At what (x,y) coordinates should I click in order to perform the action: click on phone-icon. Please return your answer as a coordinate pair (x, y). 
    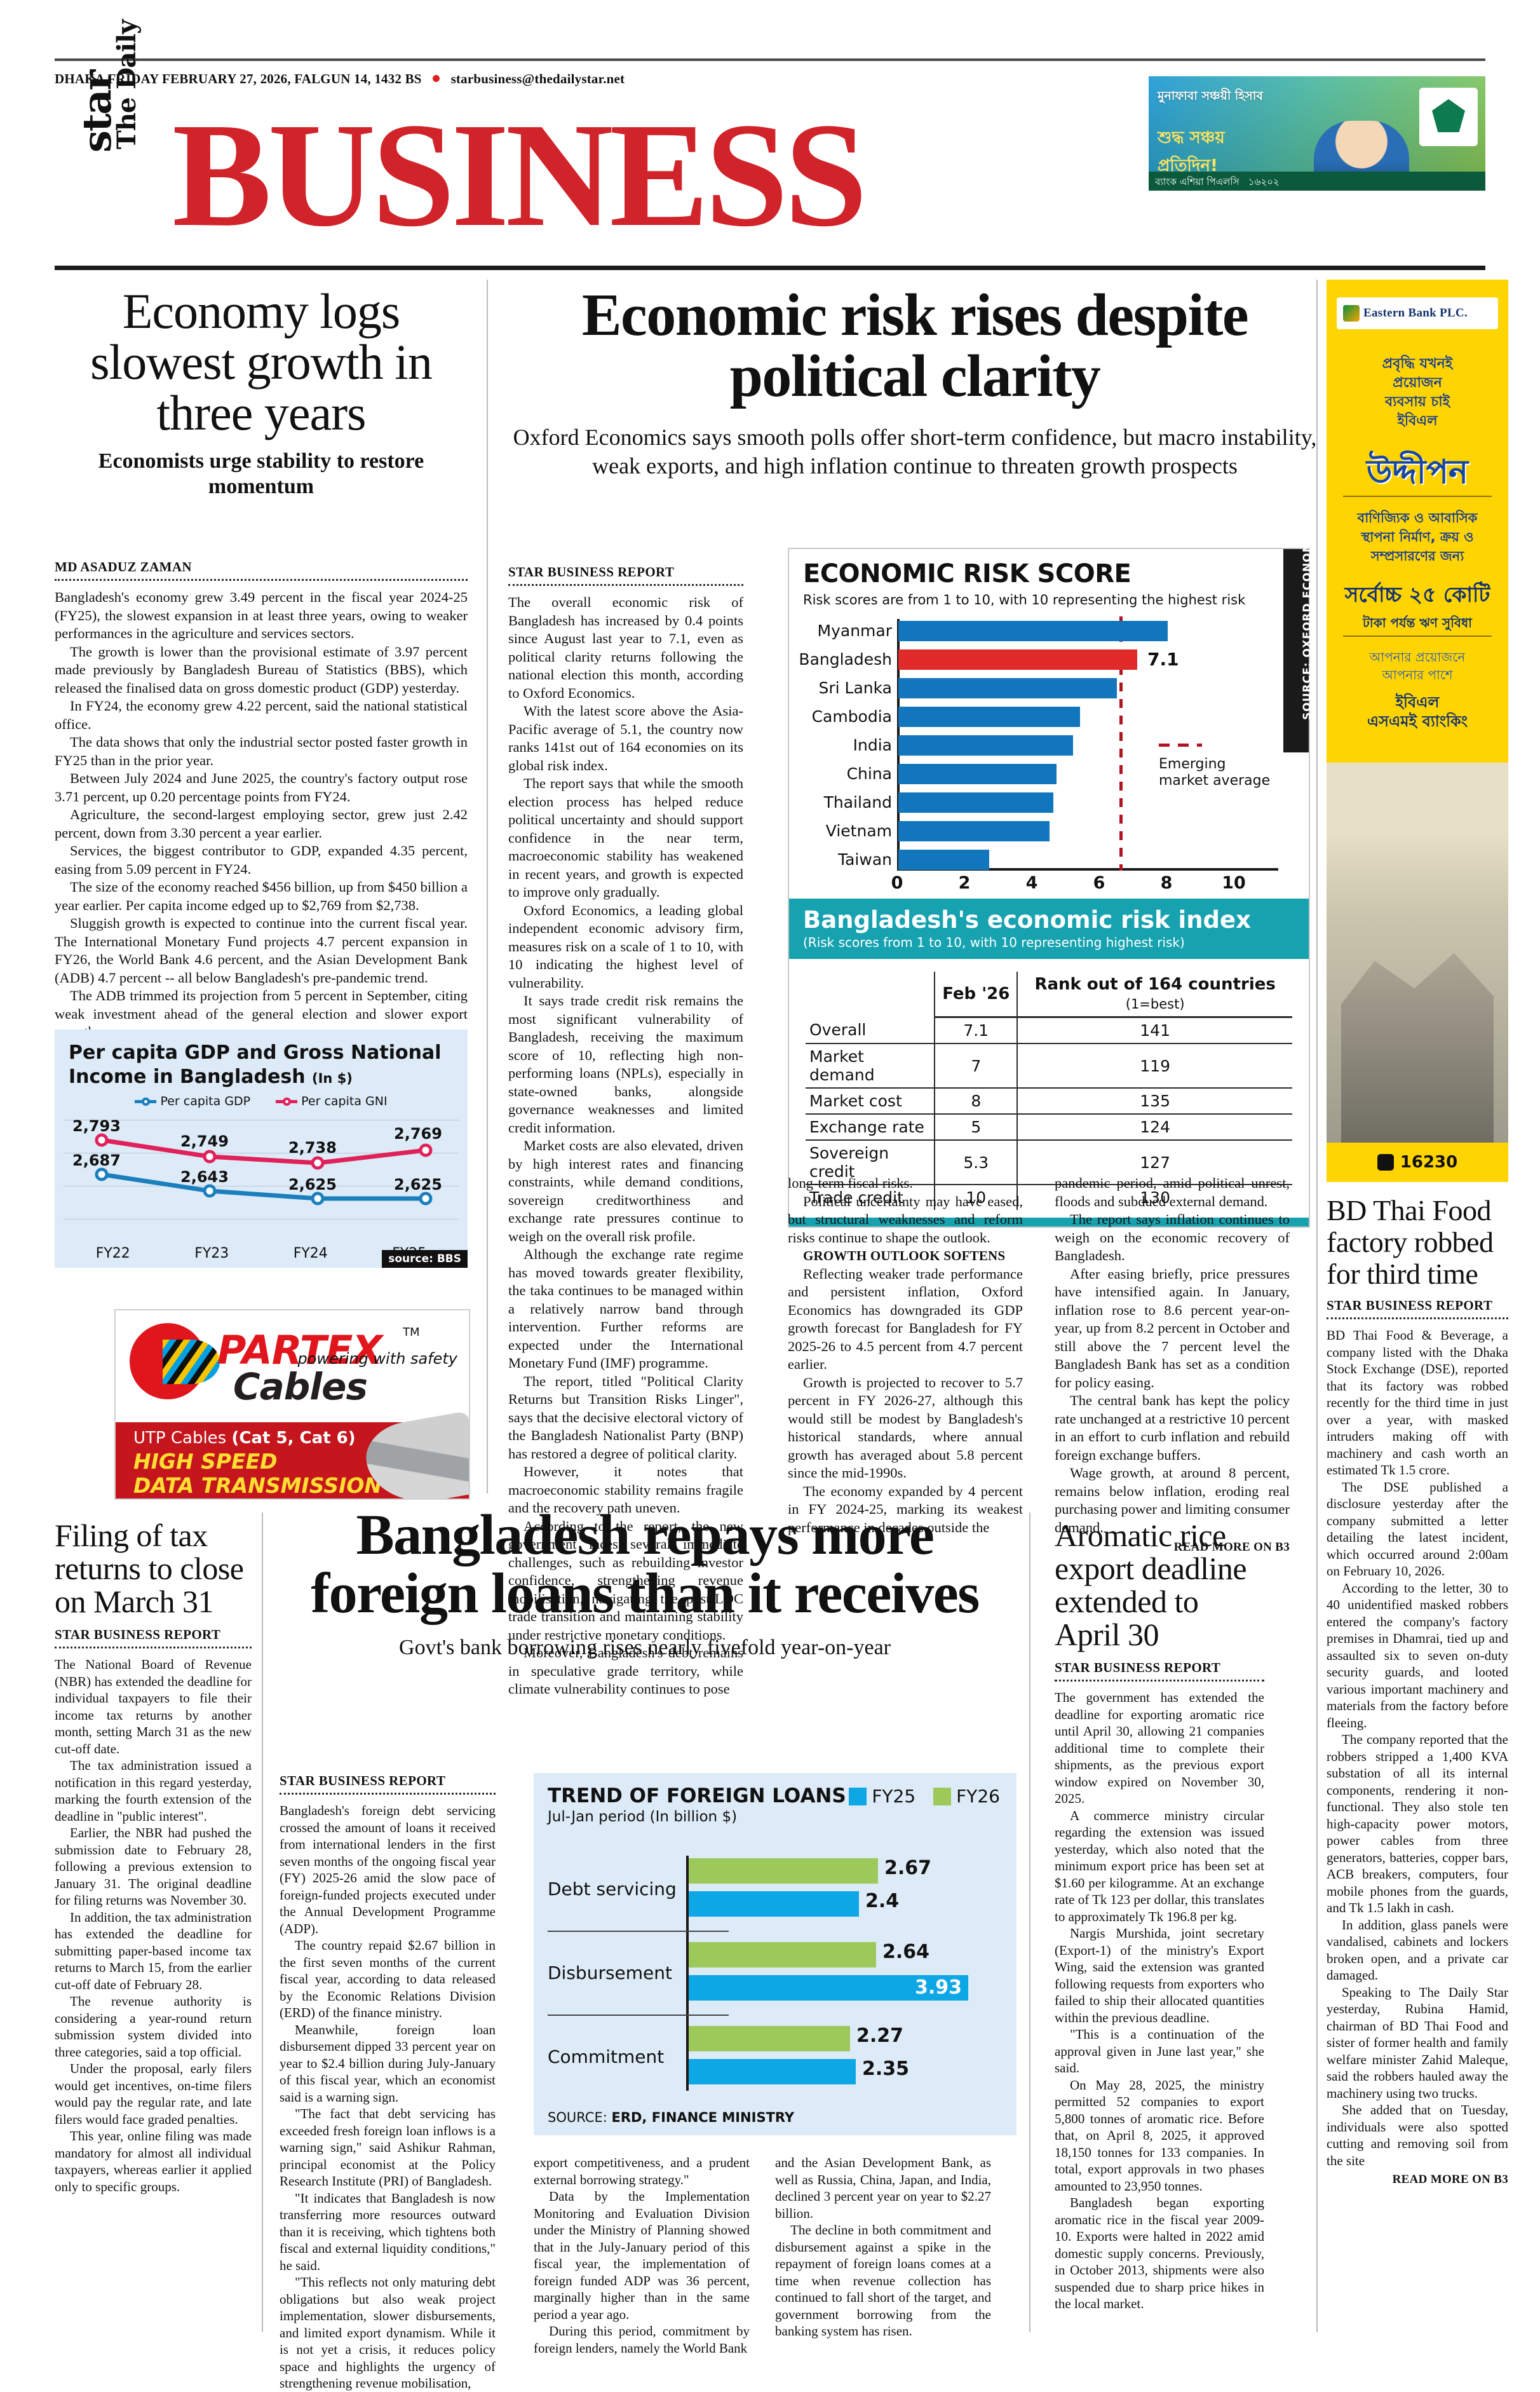
    Looking at the image, I should click on (1385, 1162).